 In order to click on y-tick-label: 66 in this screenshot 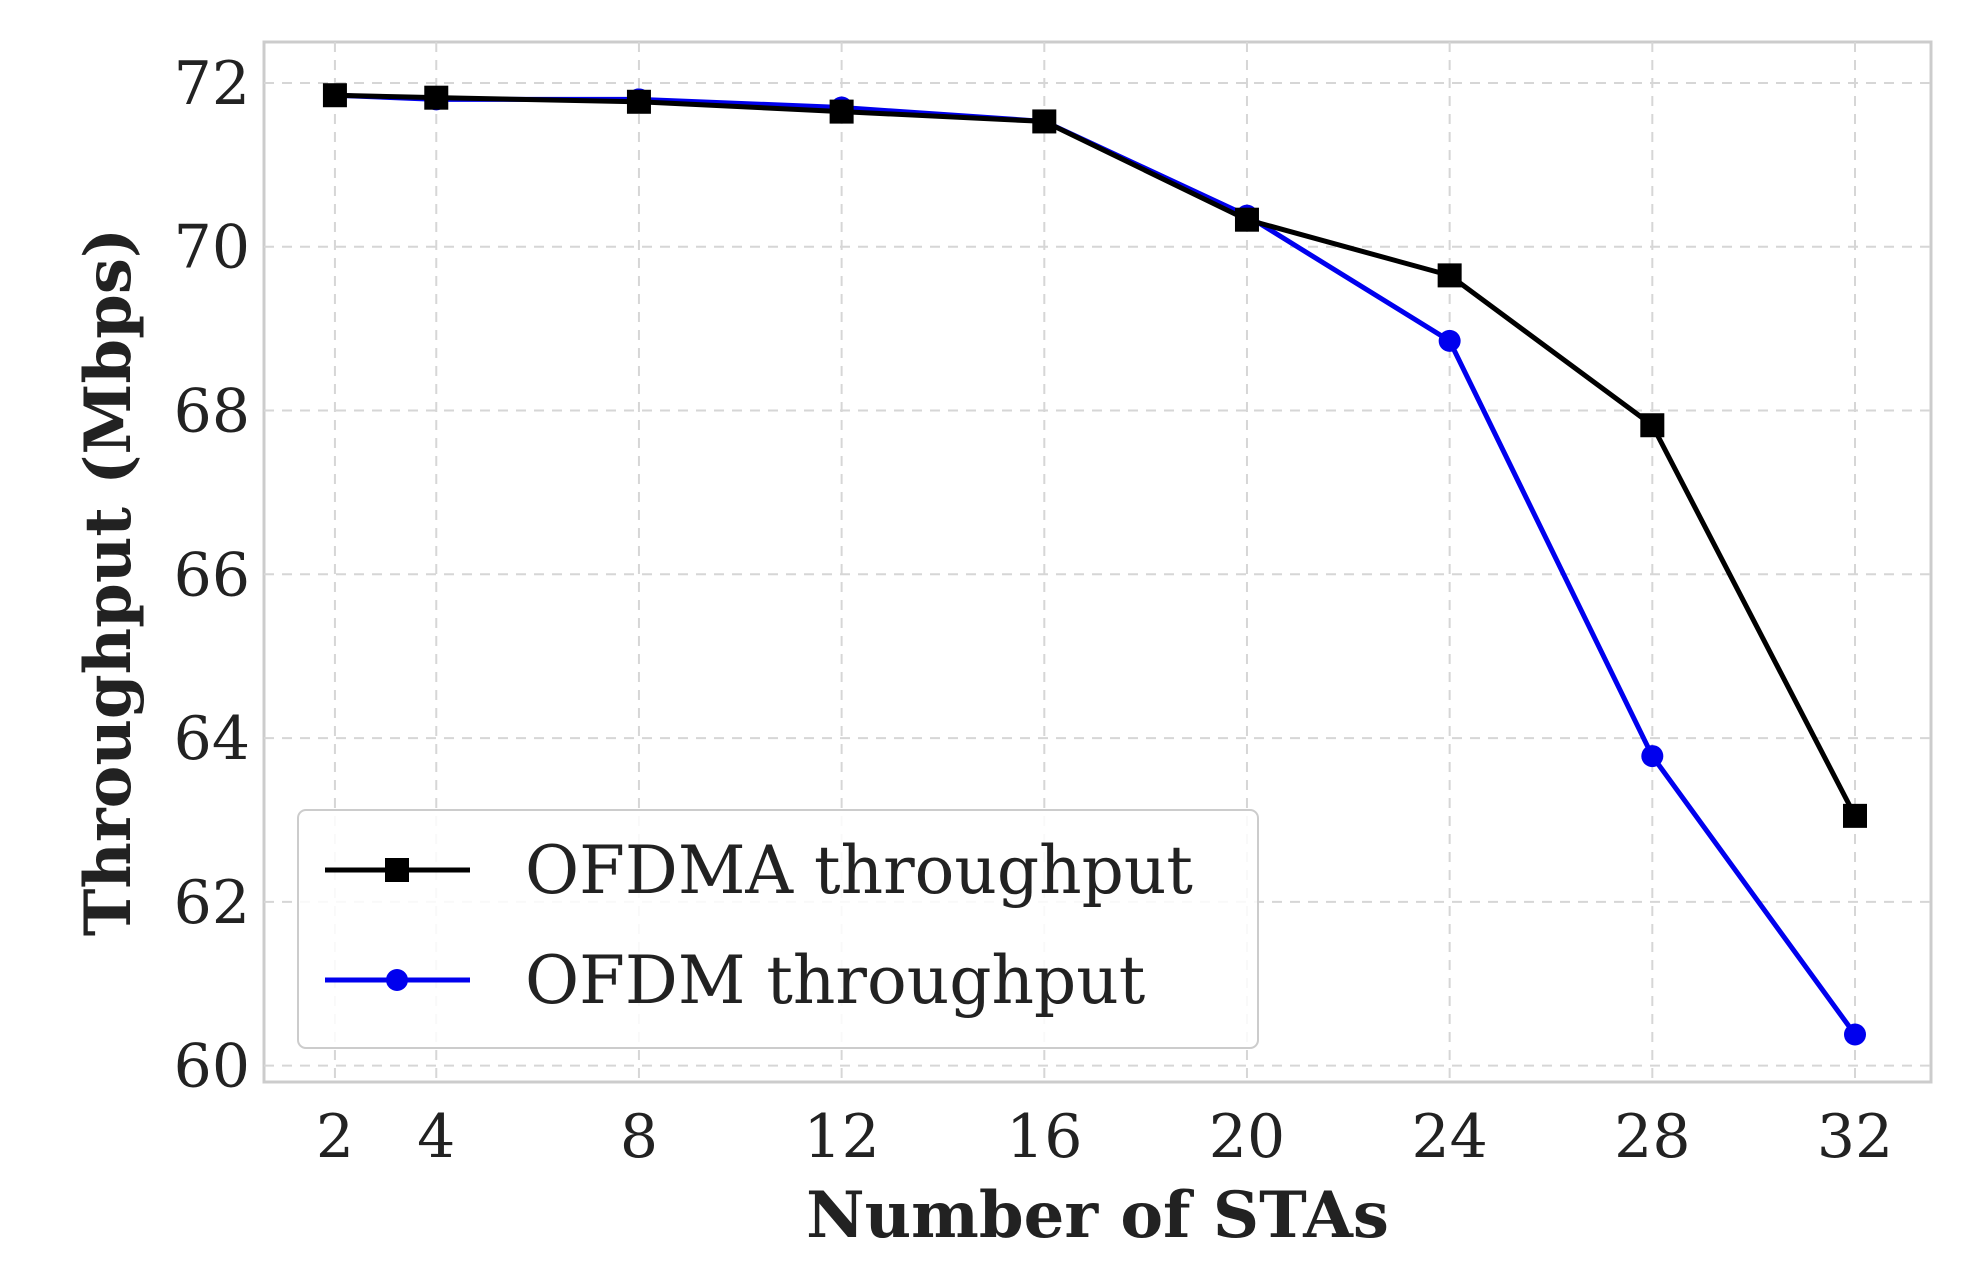, I will do `click(212, 575)`.